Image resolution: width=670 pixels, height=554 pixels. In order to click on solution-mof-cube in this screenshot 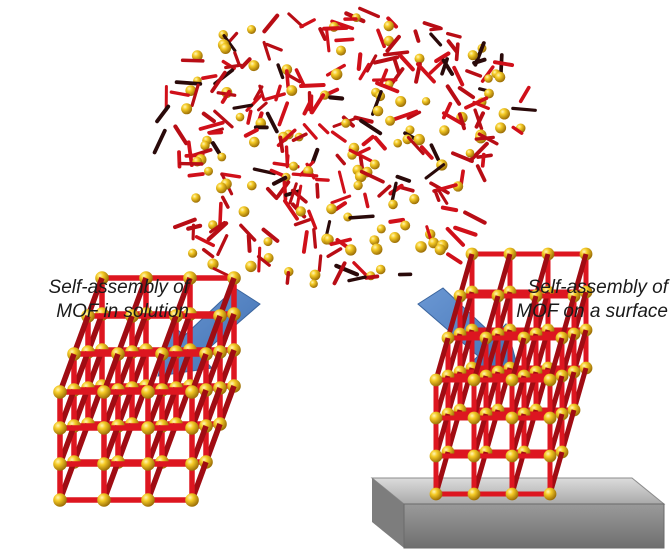, I will do `click(147, 389)`.